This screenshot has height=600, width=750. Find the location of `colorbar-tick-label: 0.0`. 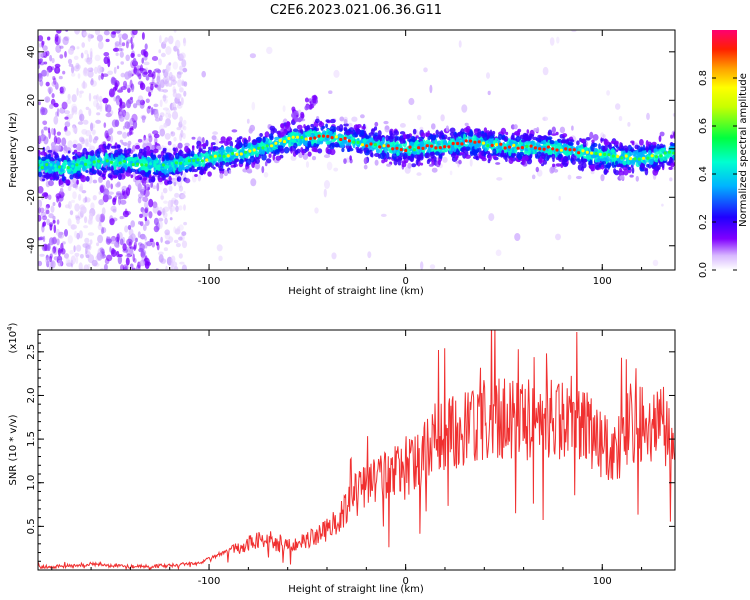

colorbar-tick-label: 0.0 is located at coordinates (703, 270).